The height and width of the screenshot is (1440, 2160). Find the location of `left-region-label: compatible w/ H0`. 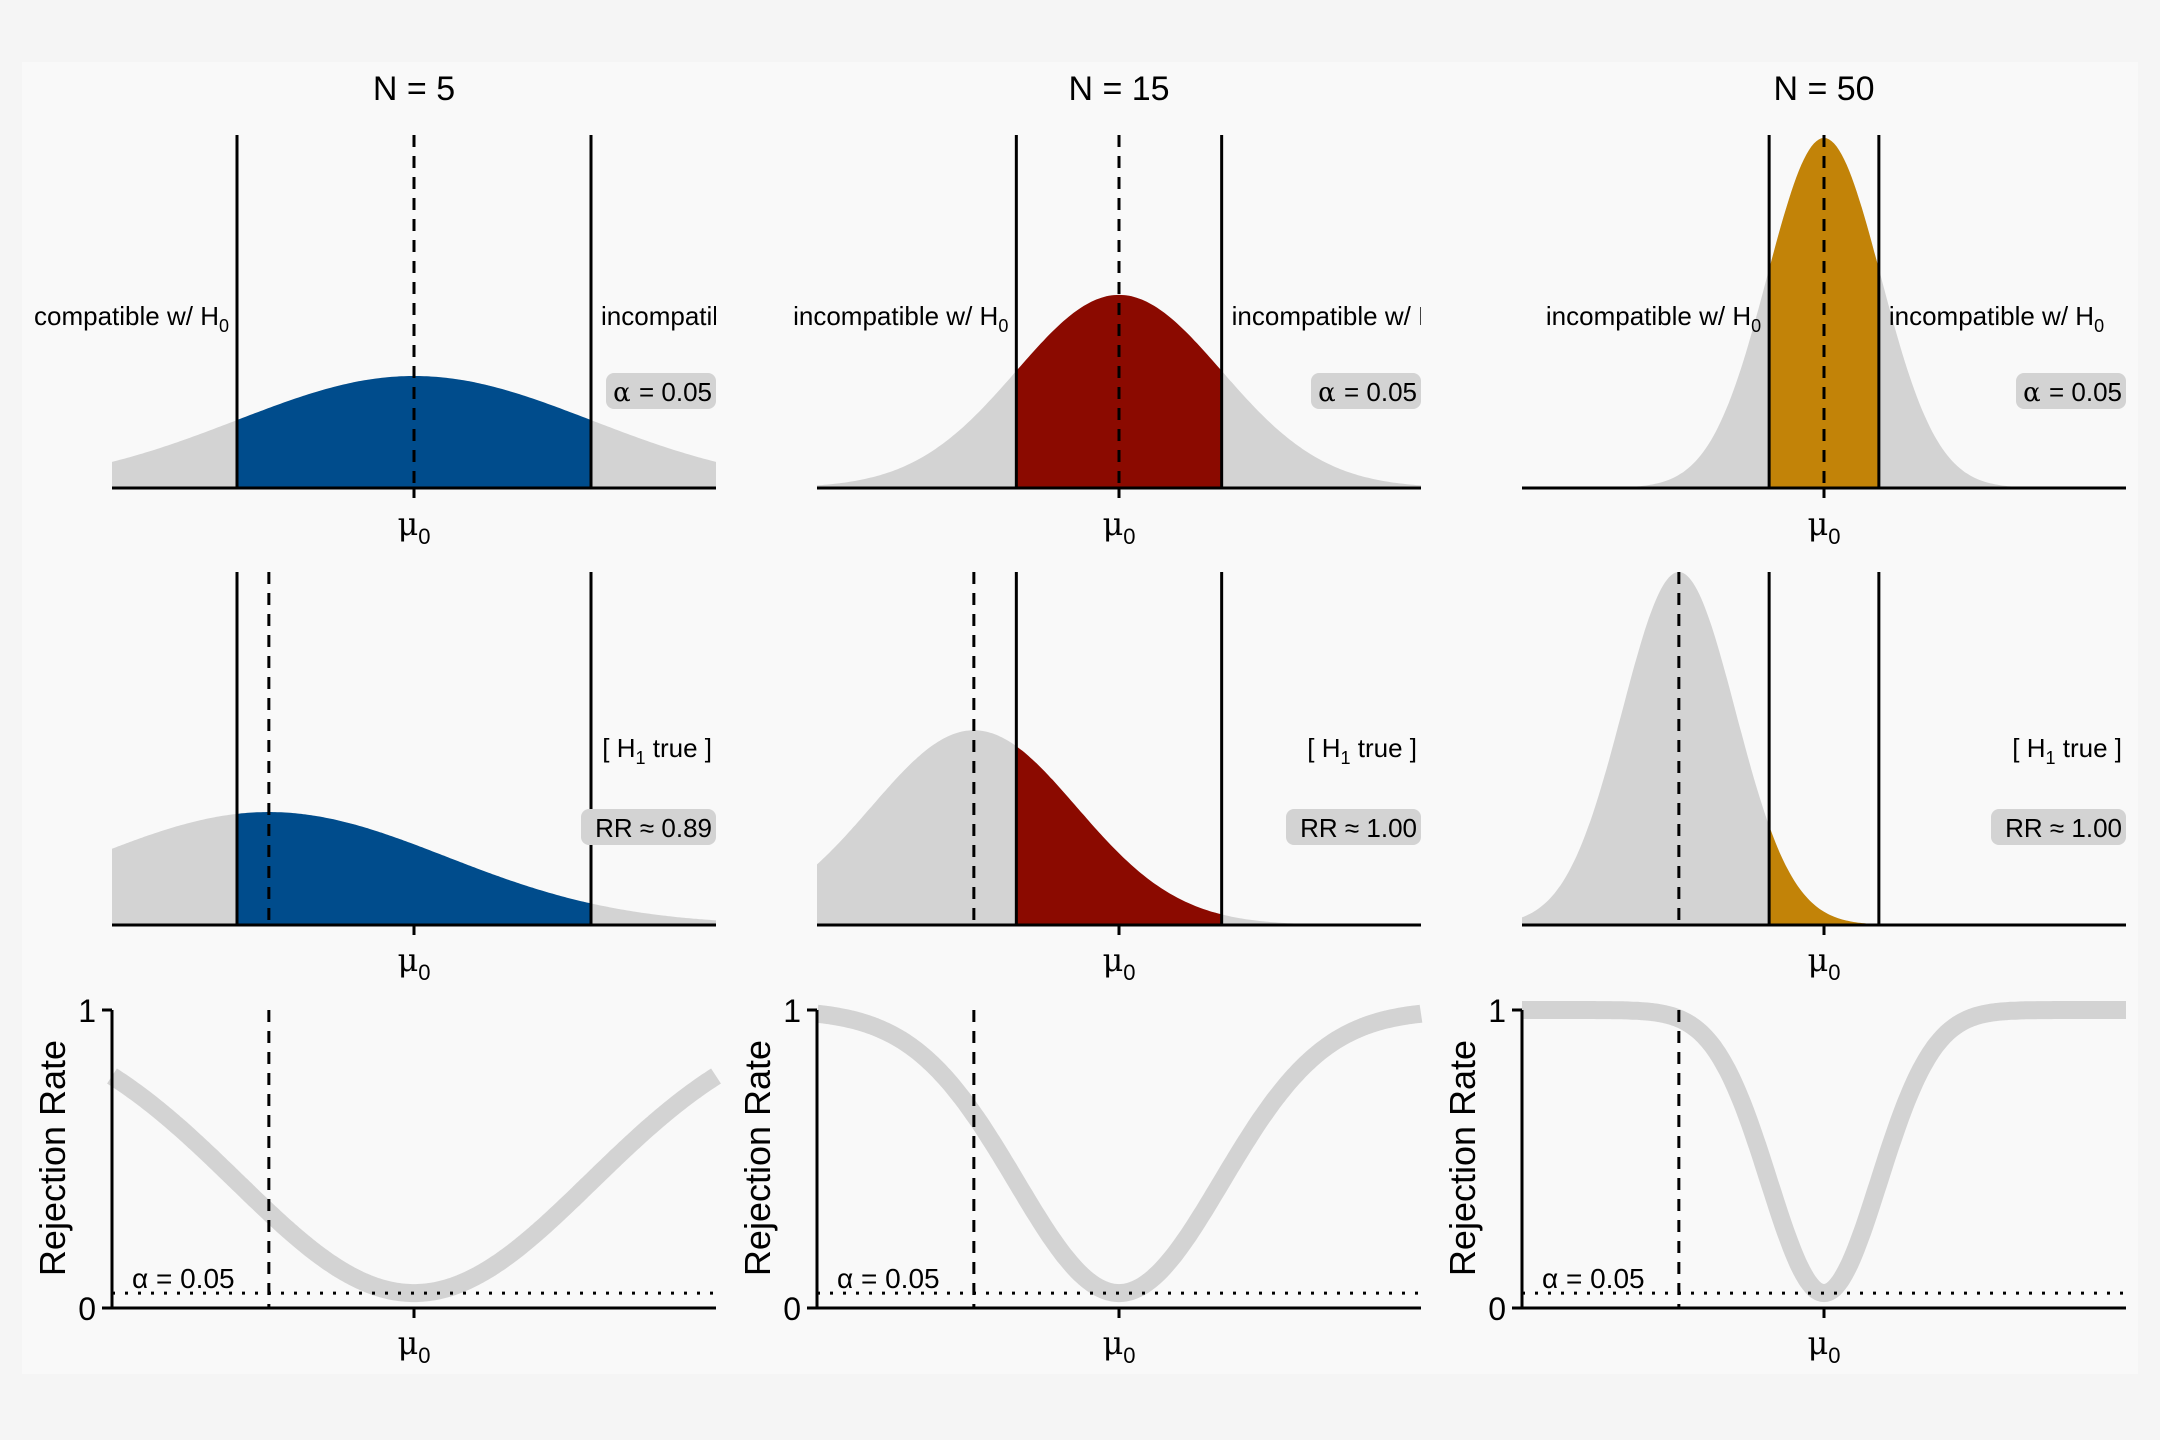

left-region-label: compatible w/ H0 is located at coordinates (131, 318).